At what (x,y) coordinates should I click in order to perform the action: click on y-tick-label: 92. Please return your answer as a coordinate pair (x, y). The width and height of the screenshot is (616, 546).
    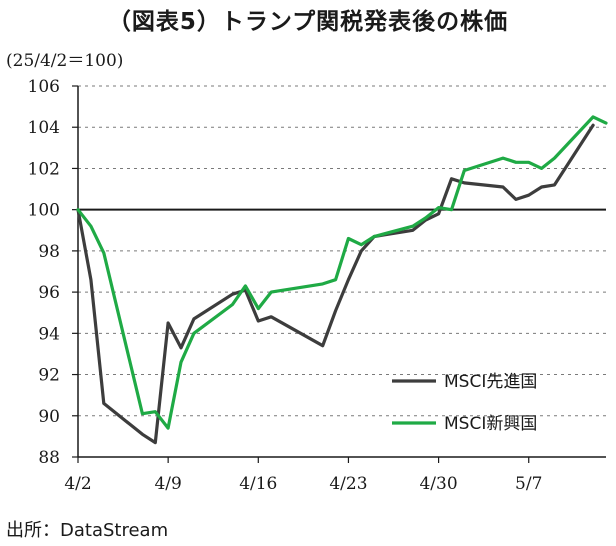
    Looking at the image, I should click on (49, 376).